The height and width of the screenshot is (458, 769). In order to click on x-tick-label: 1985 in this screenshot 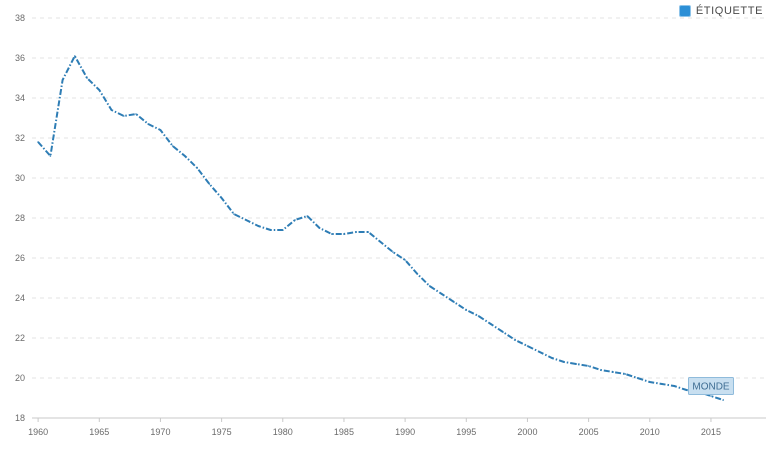, I will do `click(344, 432)`.